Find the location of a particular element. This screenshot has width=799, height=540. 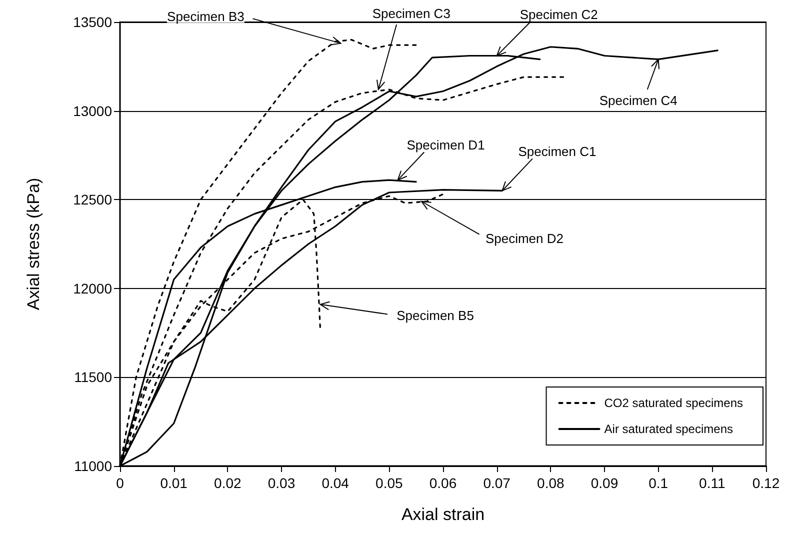

x-tick-label: 0.11 is located at coordinates (712, 483).